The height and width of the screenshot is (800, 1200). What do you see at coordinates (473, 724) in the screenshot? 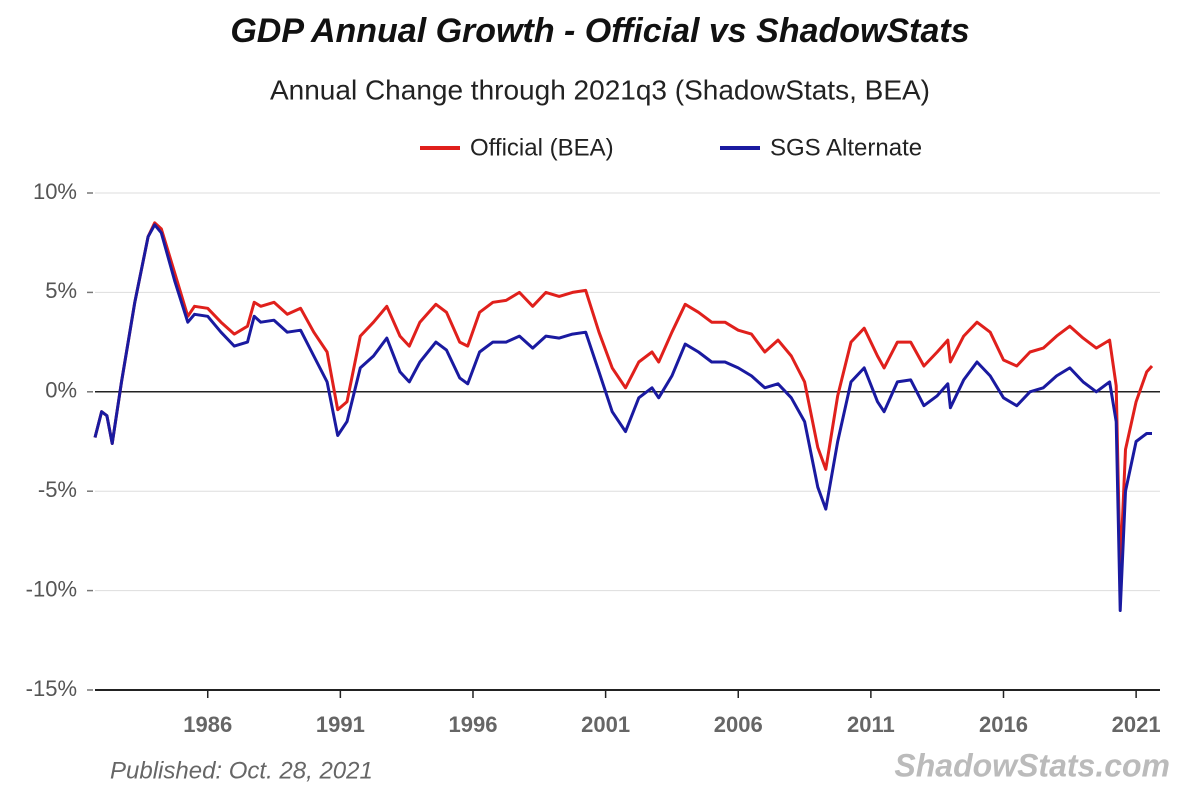
I see `x-tick-label: 1996` at bounding box center [473, 724].